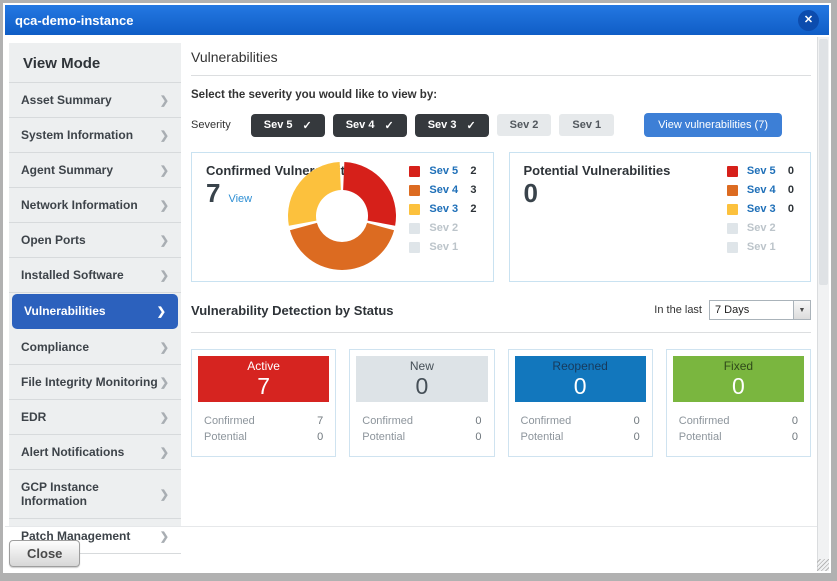  What do you see at coordinates (77, 135) in the screenshot?
I see `sidebar-item-label: System Information` at bounding box center [77, 135].